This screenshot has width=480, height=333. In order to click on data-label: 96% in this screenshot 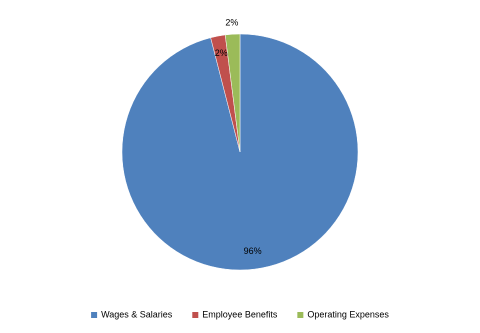, I will do `click(253, 251)`.